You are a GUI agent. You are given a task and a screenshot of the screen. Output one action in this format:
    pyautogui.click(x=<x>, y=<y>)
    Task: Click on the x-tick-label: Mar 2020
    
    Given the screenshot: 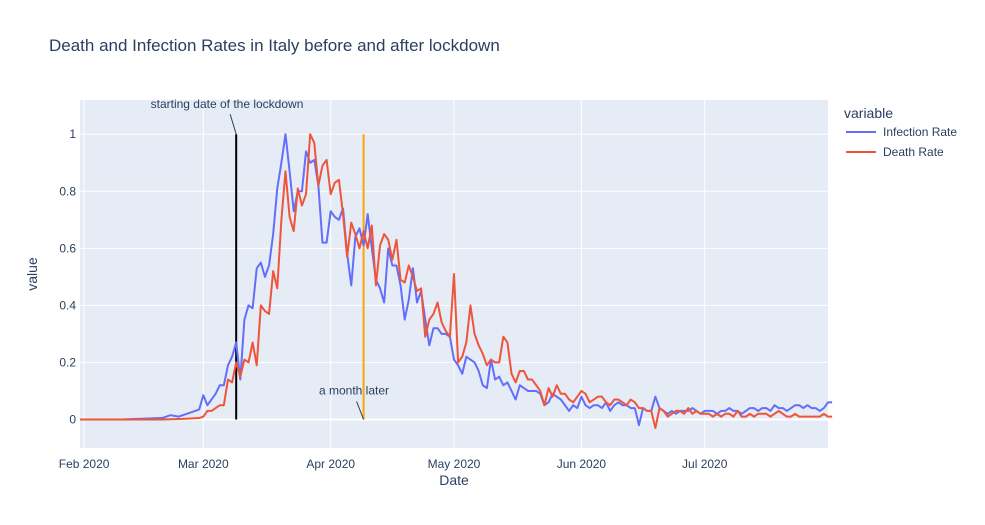 What is the action you would take?
    pyautogui.click(x=203, y=464)
    